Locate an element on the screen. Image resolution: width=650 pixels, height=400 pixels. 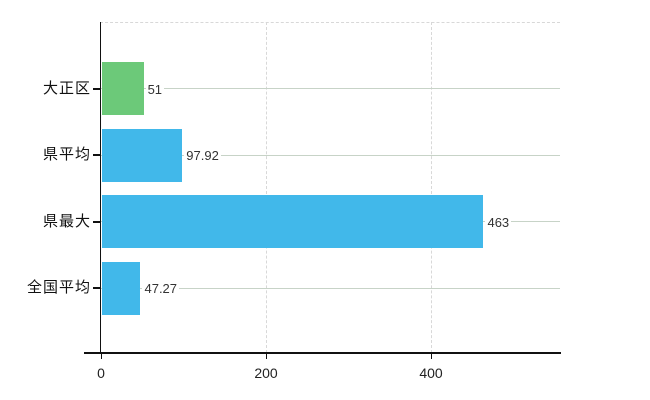
category-label: 県最大 is located at coordinates (66, 221).